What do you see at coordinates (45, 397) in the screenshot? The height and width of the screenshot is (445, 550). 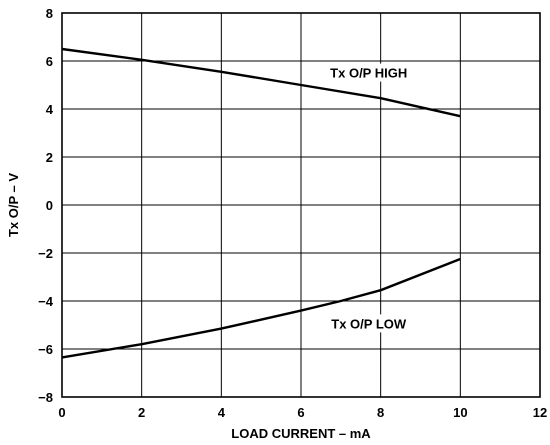 I see `y-tick-label: −8` at bounding box center [45, 397].